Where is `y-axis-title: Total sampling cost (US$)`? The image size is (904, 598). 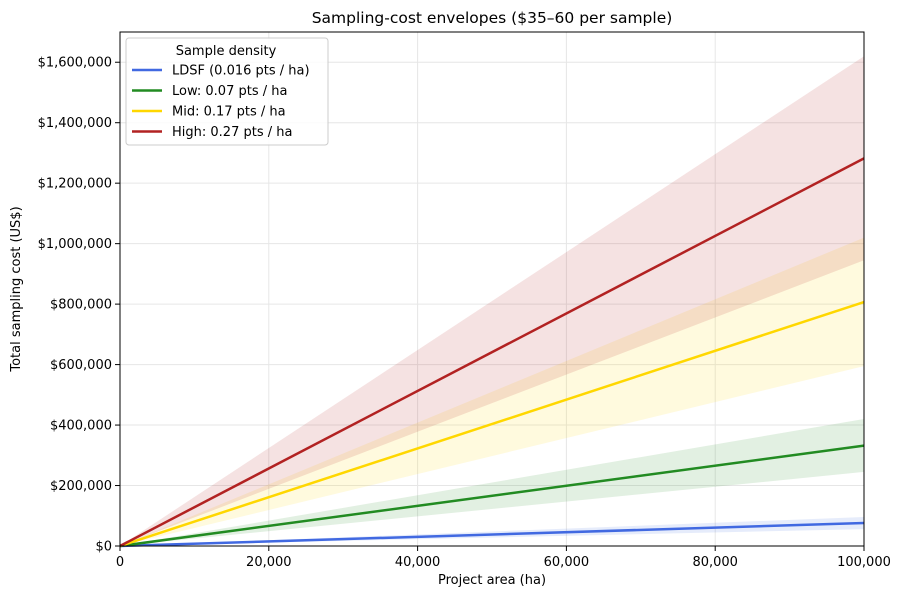 y-axis-title: Total sampling cost (US$) is located at coordinates (16, 289).